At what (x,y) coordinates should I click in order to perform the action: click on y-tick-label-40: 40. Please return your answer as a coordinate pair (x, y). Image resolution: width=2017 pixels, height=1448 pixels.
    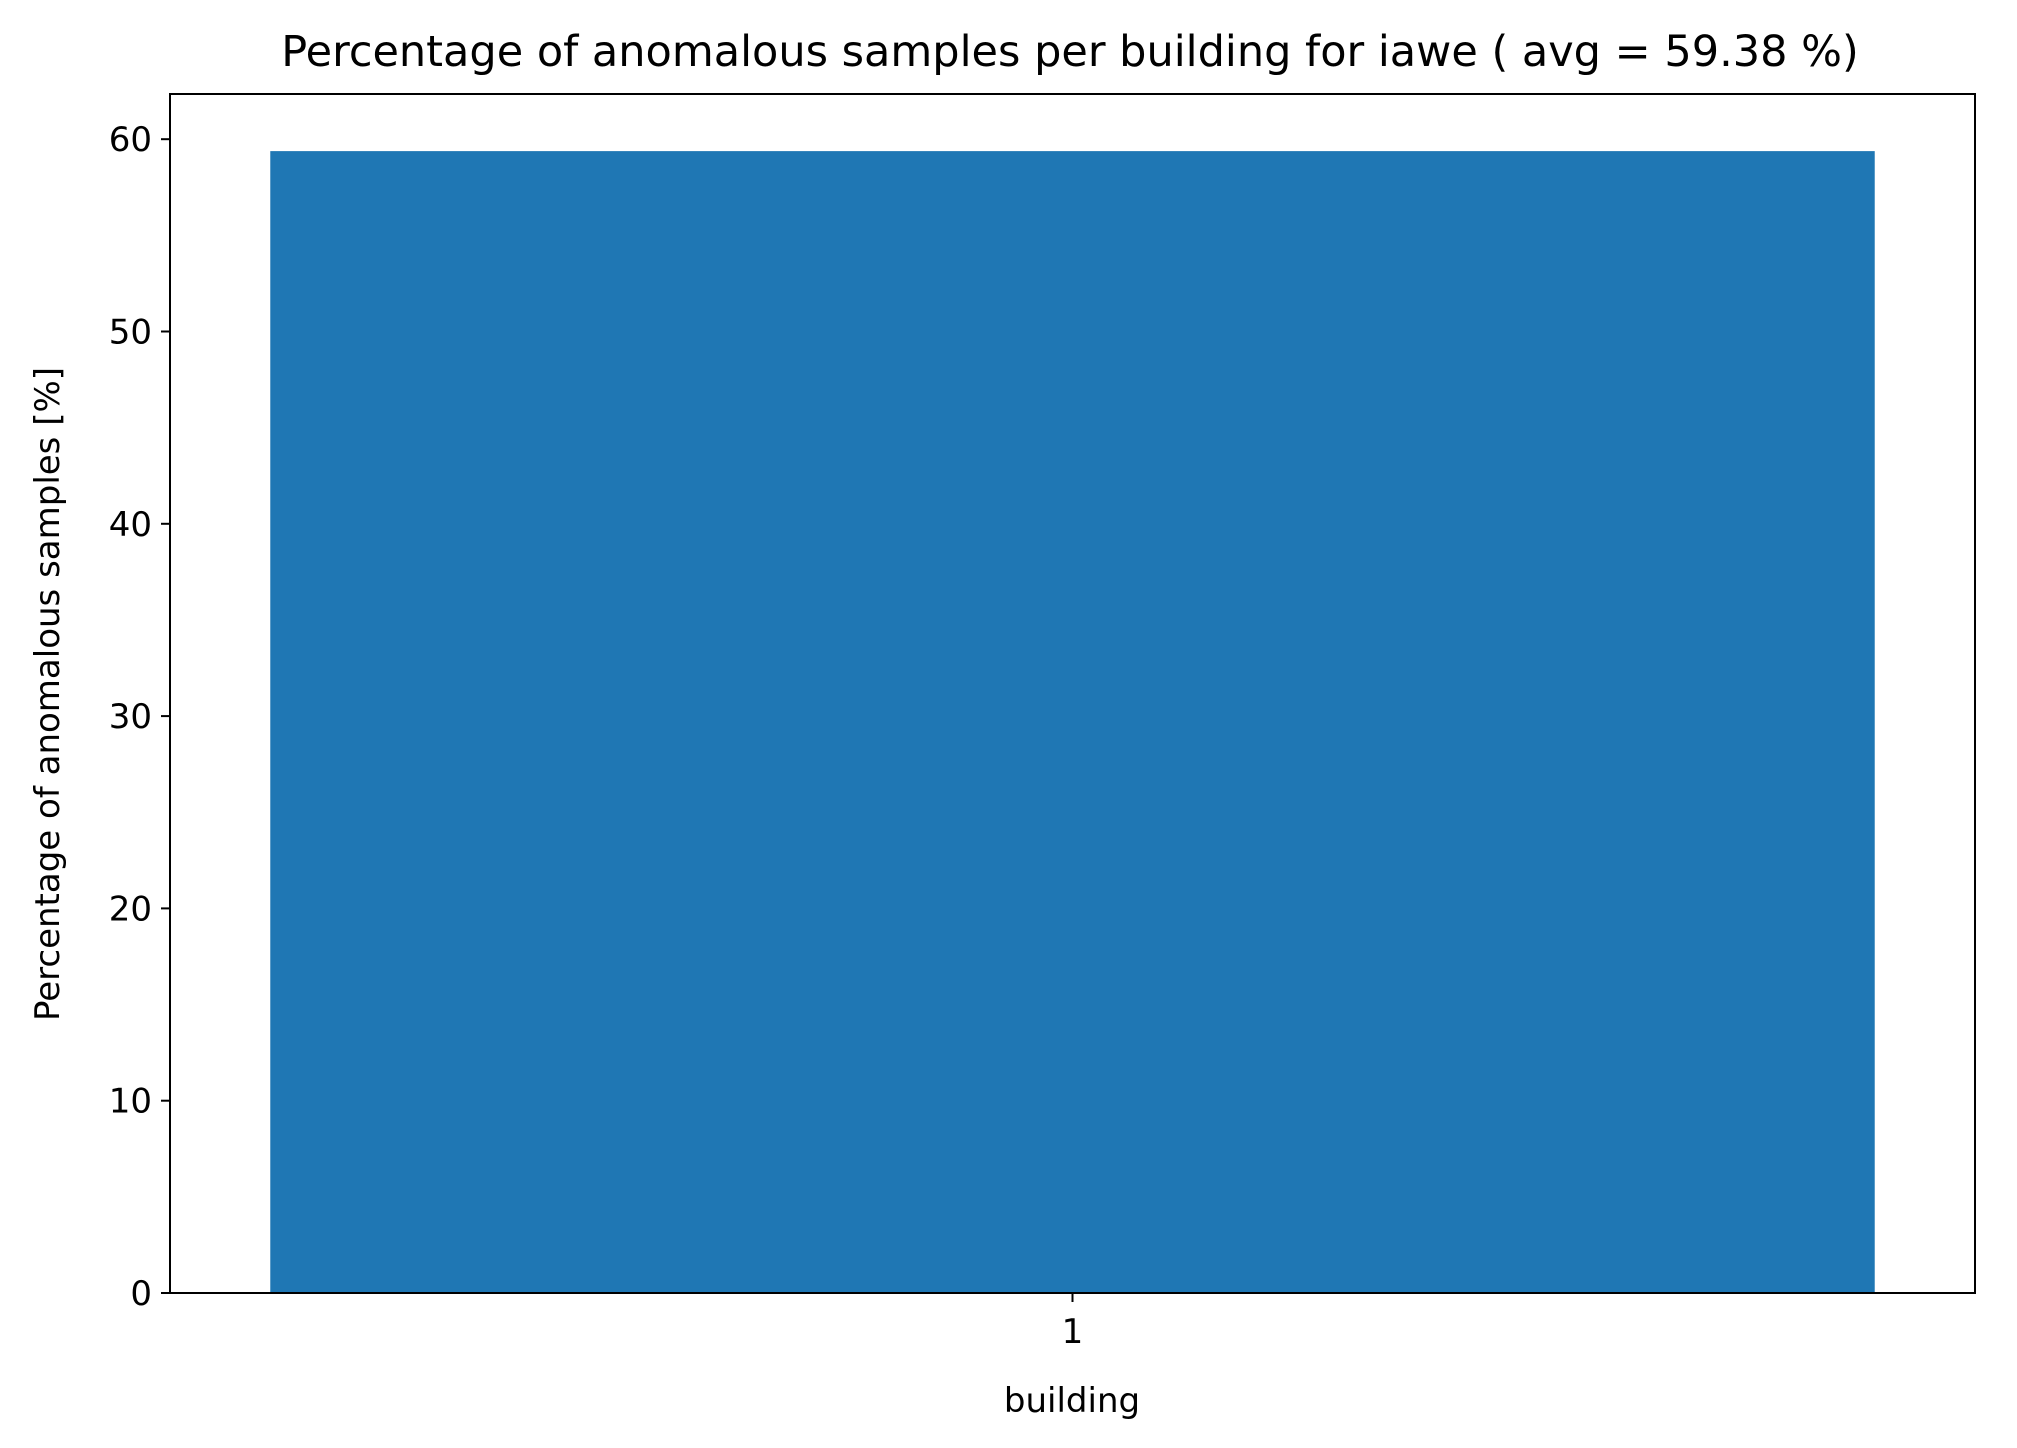
    Looking at the image, I should click on (130, 525).